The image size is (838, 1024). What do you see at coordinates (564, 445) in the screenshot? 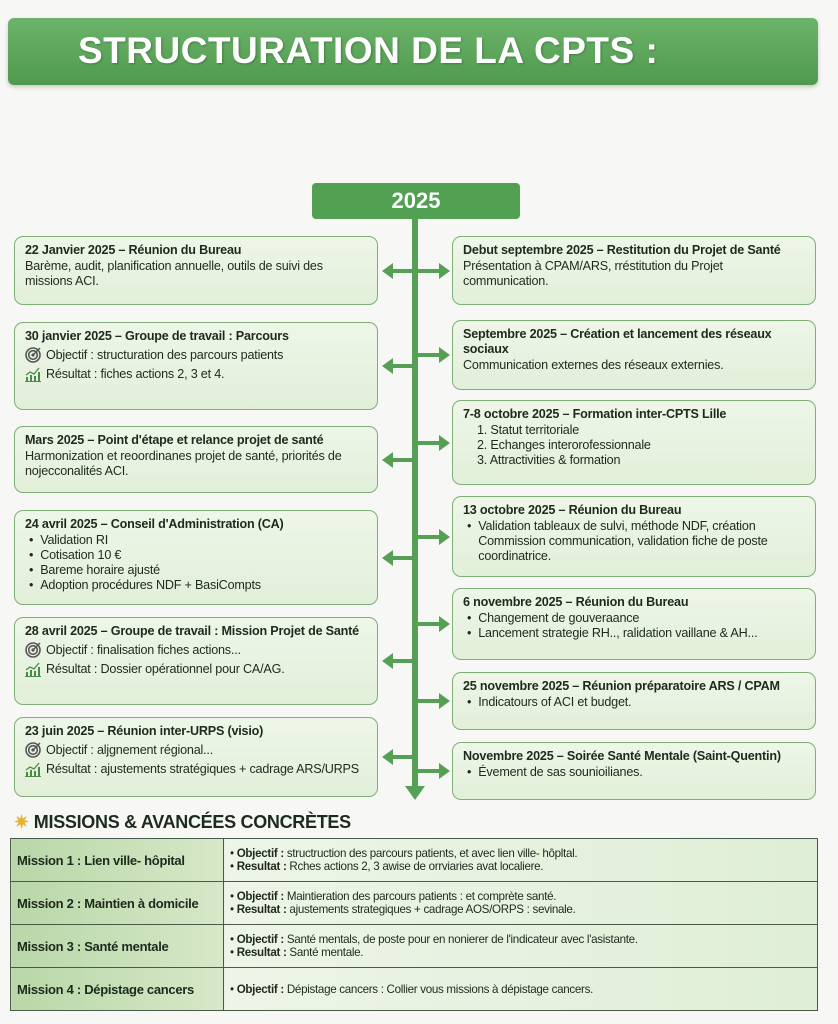
I see `numbered-item: 2. Echanges interorofessionnale` at bounding box center [564, 445].